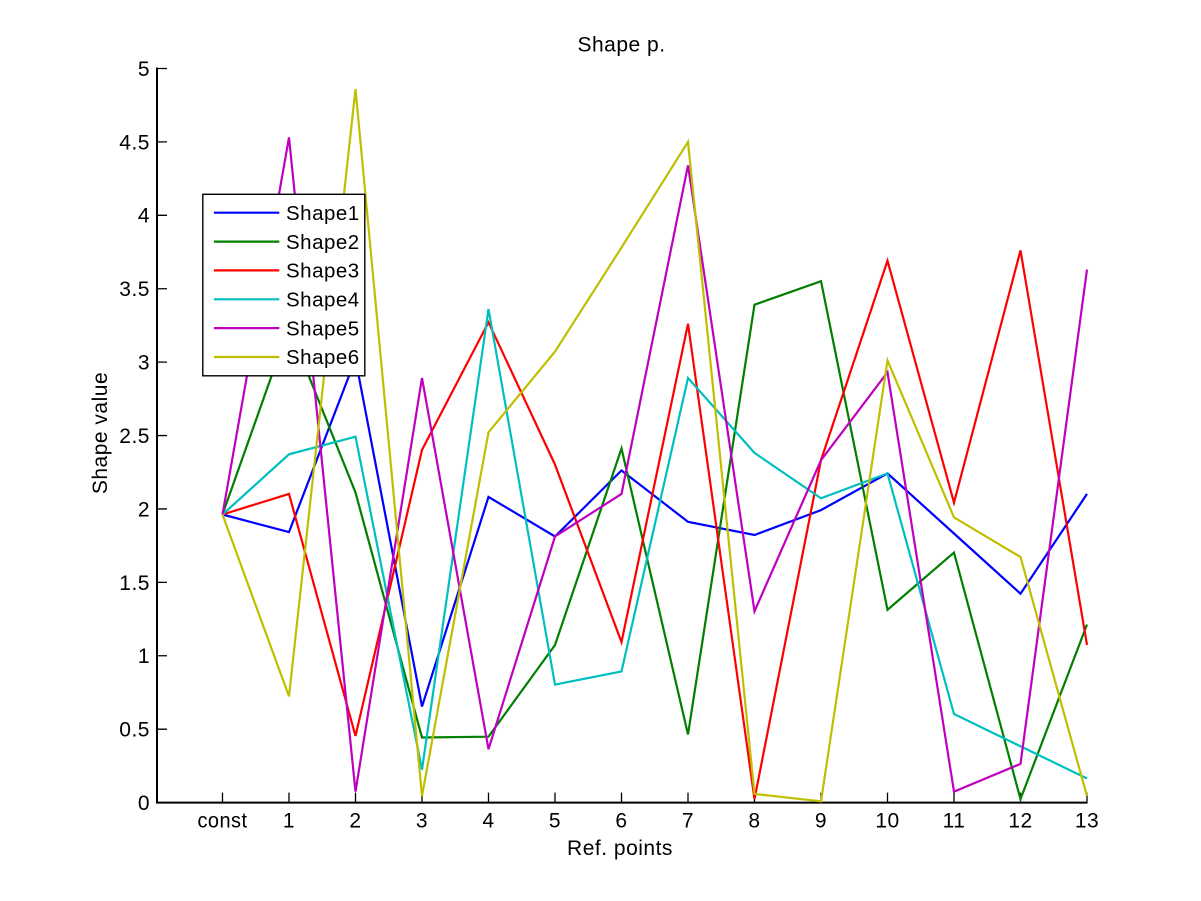  I want to click on svg-text: 8, so click(754, 820).